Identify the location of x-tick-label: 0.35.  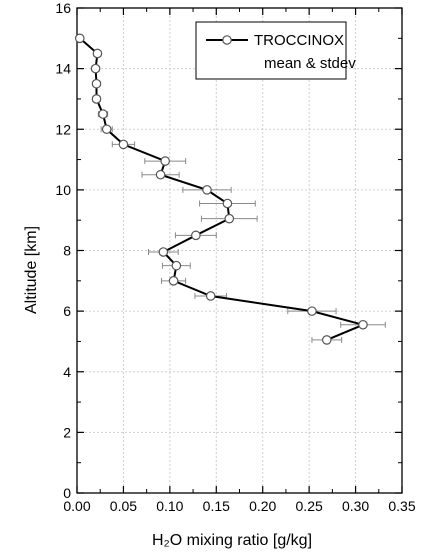
(401, 506).